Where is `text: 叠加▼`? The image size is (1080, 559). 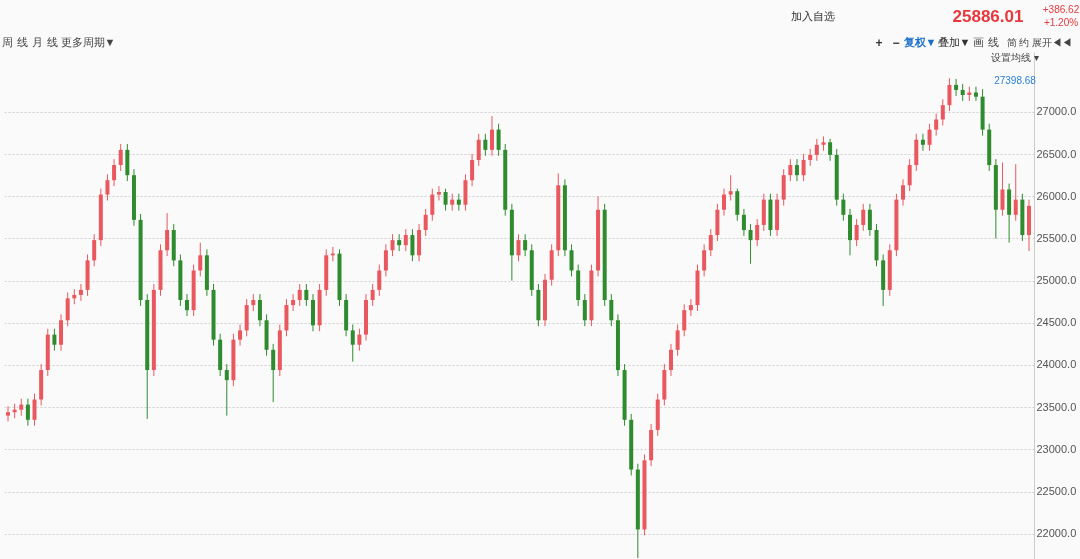
text: 叠加▼ is located at coordinates (954, 42).